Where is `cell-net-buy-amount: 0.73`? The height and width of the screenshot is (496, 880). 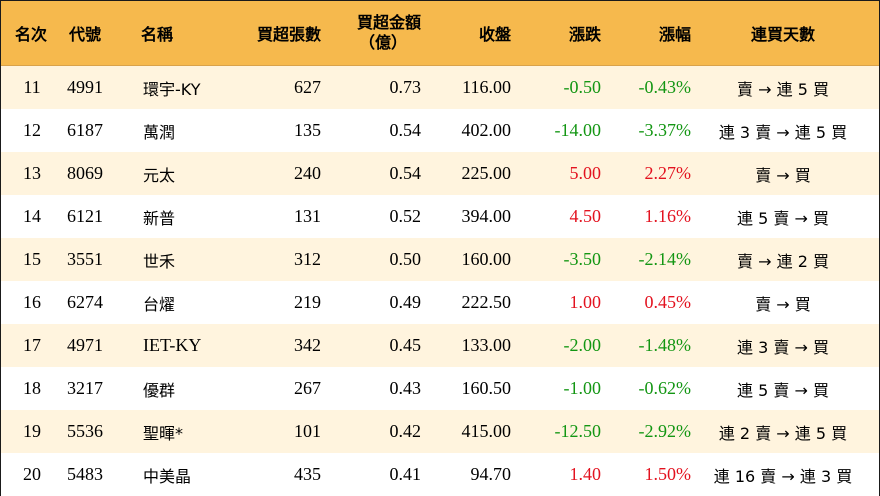
cell-net-buy-amount: 0.73 is located at coordinates (405, 87).